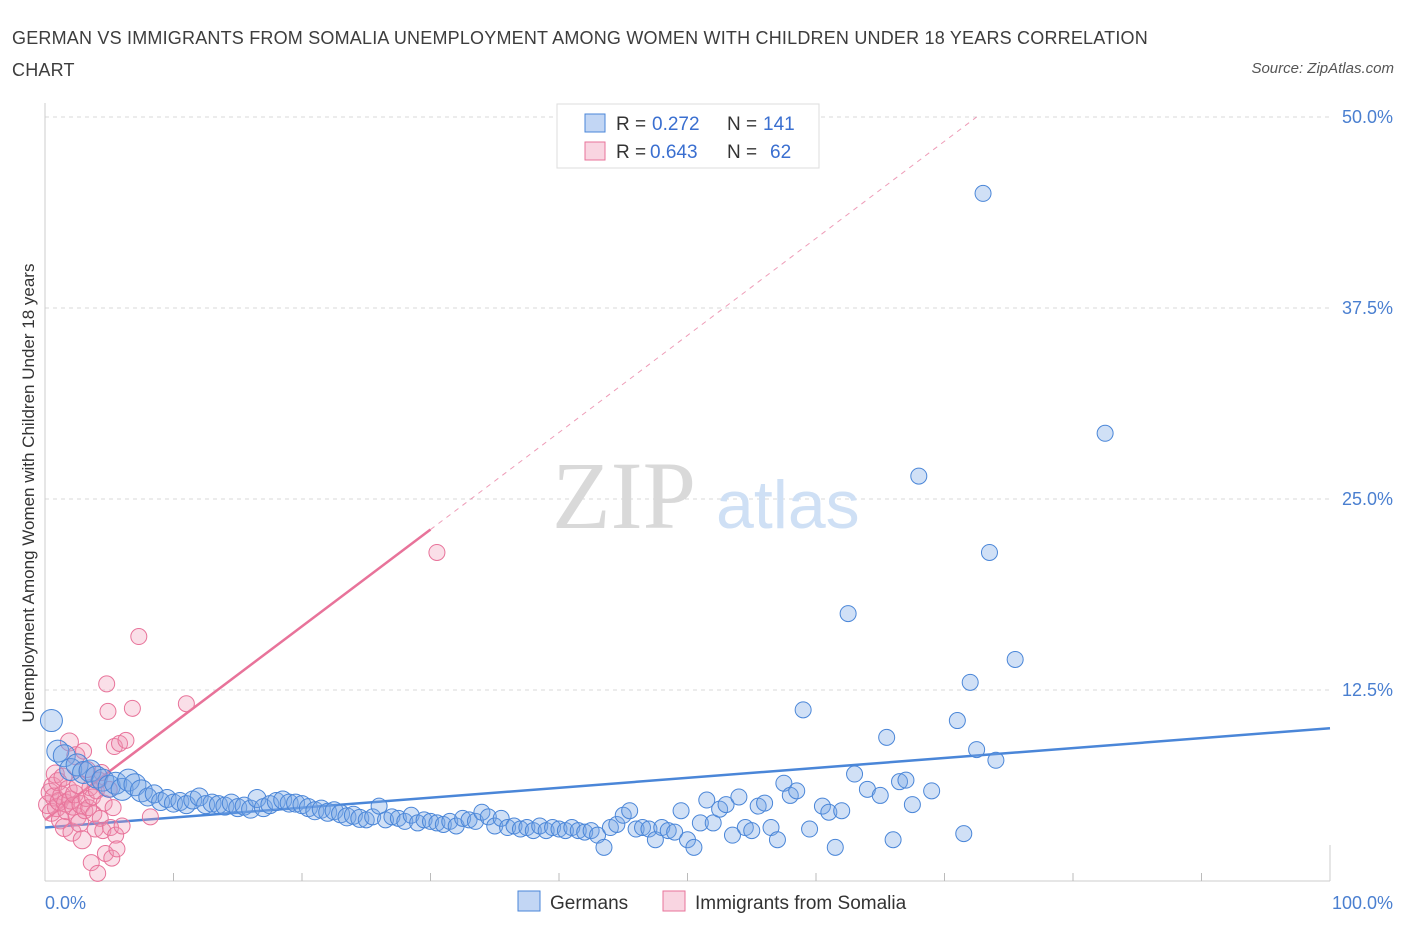  What do you see at coordinates (631, 124) in the screenshot?
I see `stats-r-label-german: R =` at bounding box center [631, 124].